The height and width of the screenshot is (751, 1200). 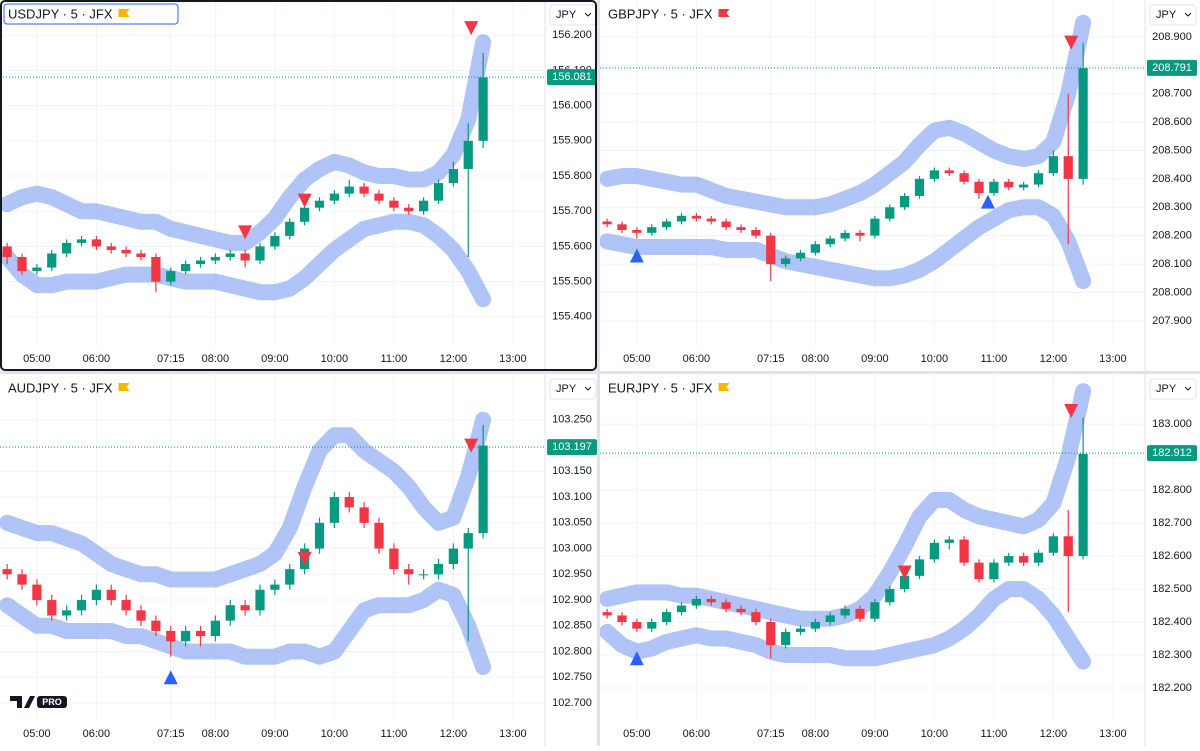 I want to click on y-tick-label: 182.400, so click(x=1172, y=622).